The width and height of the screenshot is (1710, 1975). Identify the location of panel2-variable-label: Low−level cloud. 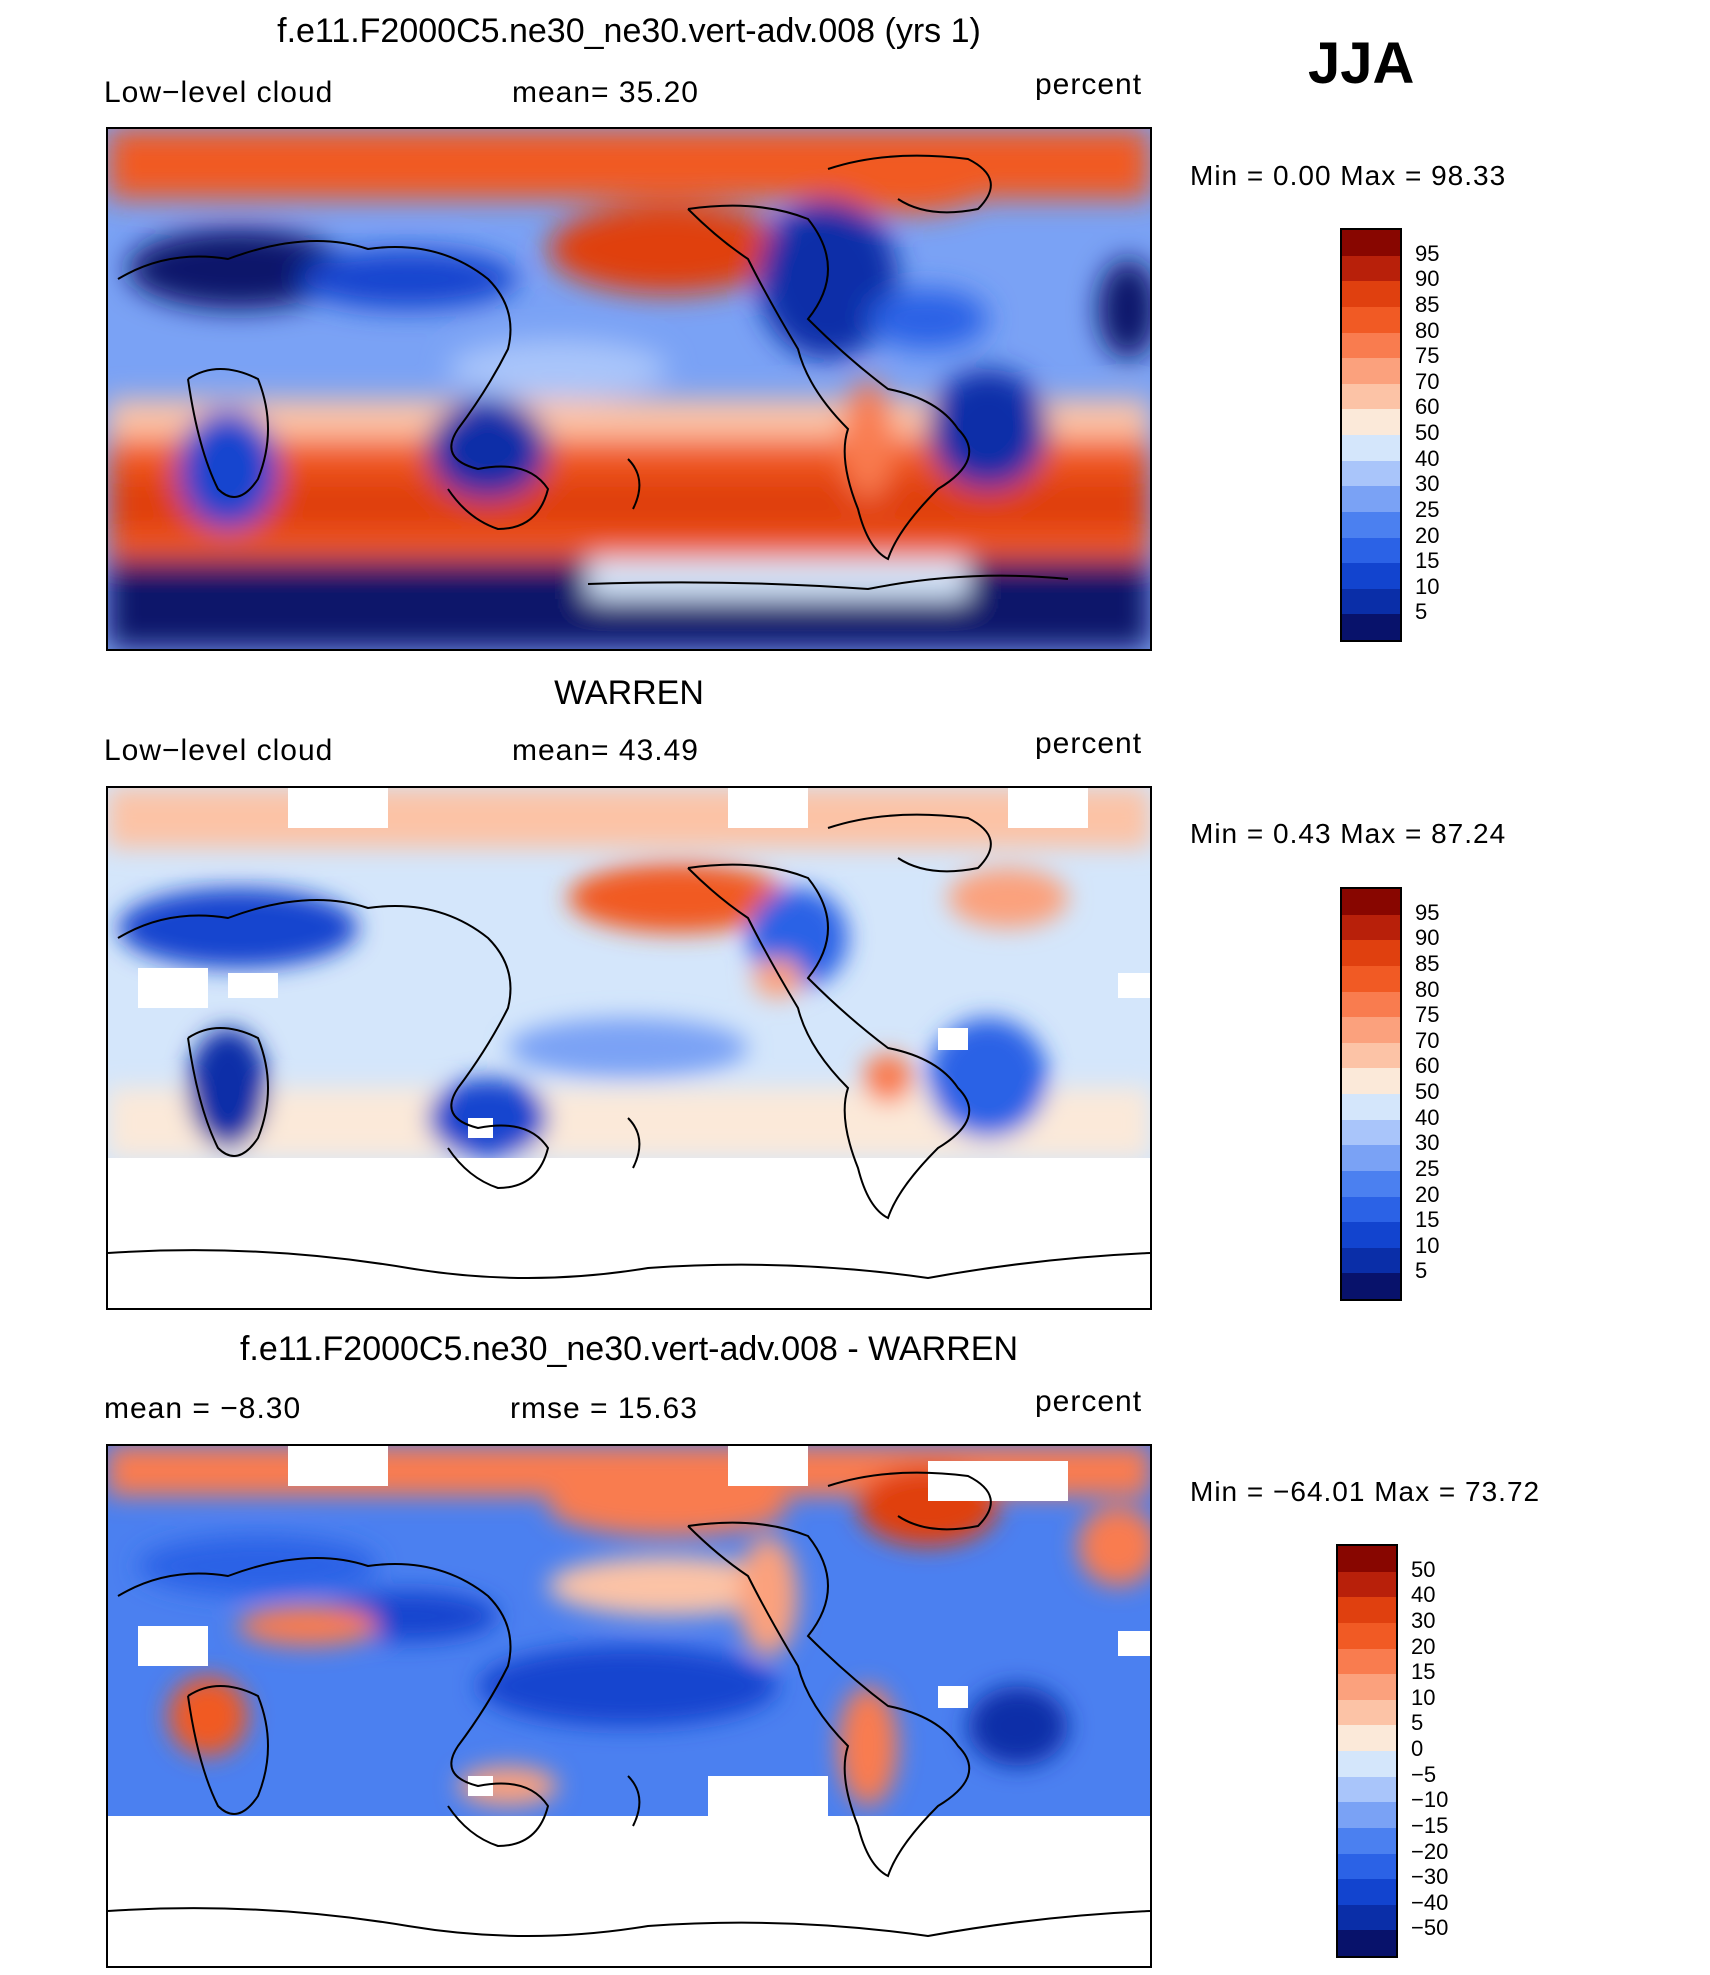
(219, 750).